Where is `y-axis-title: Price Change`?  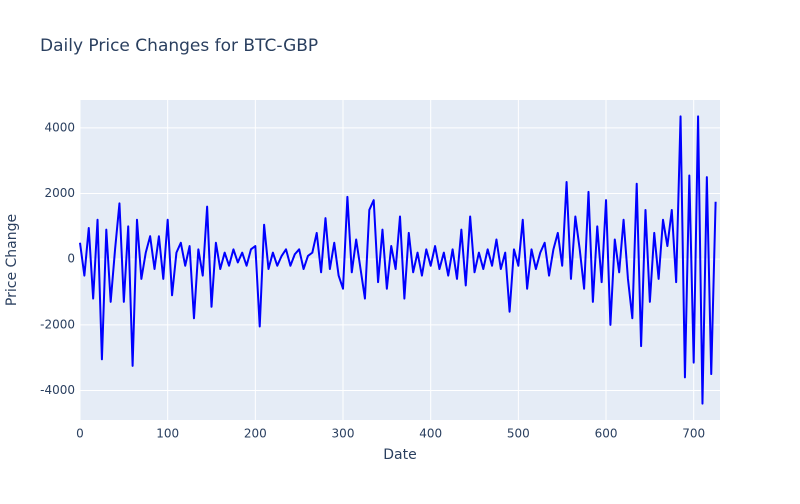 y-axis-title: Price Change is located at coordinates (12, 260).